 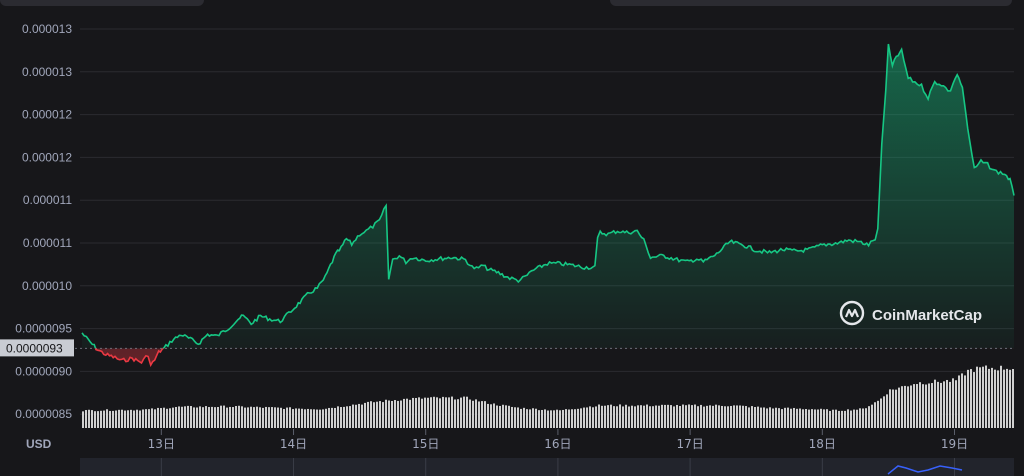 What do you see at coordinates (547, 467) in the screenshot?
I see `navigator-strip` at bounding box center [547, 467].